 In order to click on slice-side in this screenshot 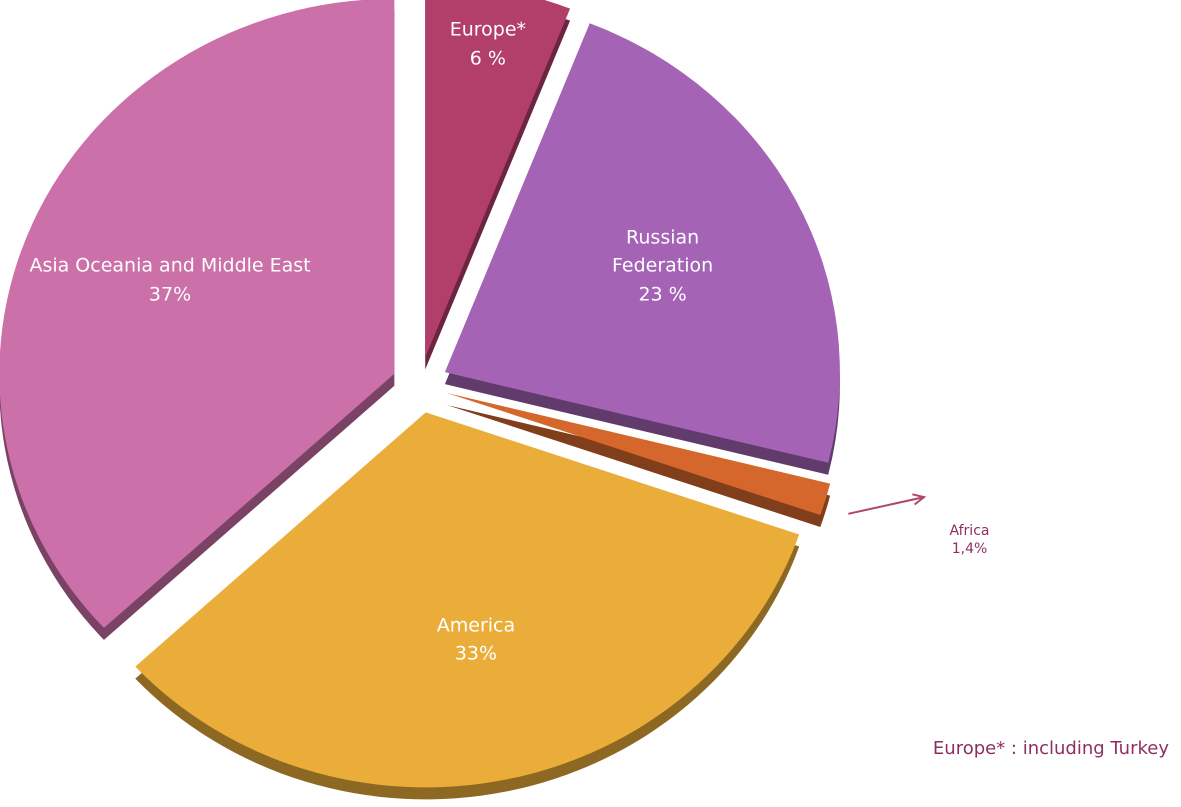, I will do `click(638, 466)`.